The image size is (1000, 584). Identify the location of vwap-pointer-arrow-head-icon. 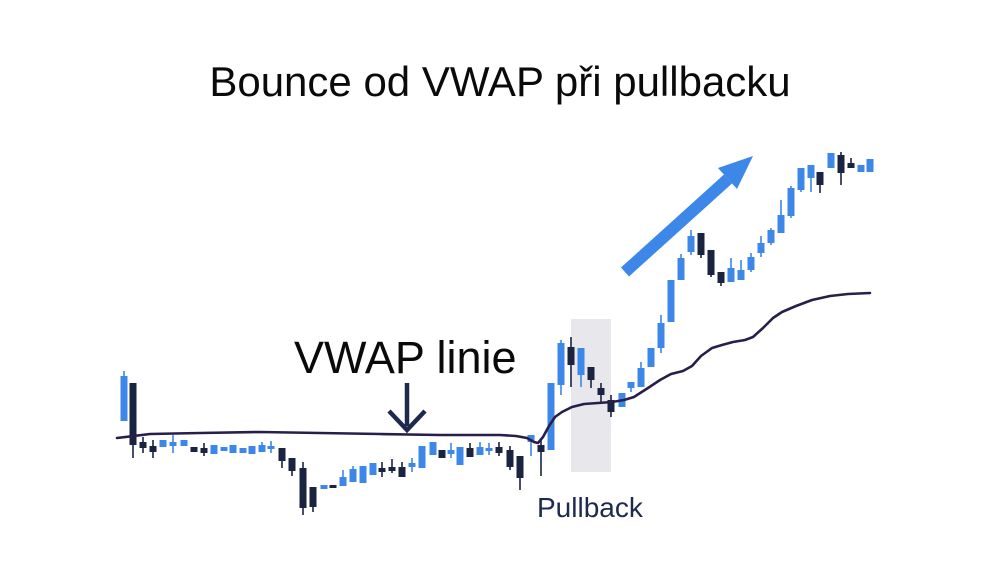
(407, 421).